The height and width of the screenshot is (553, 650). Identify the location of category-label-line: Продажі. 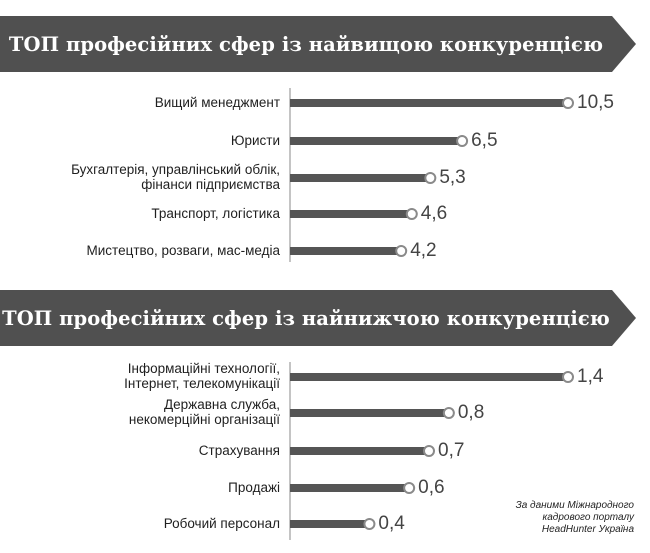
(254, 487).